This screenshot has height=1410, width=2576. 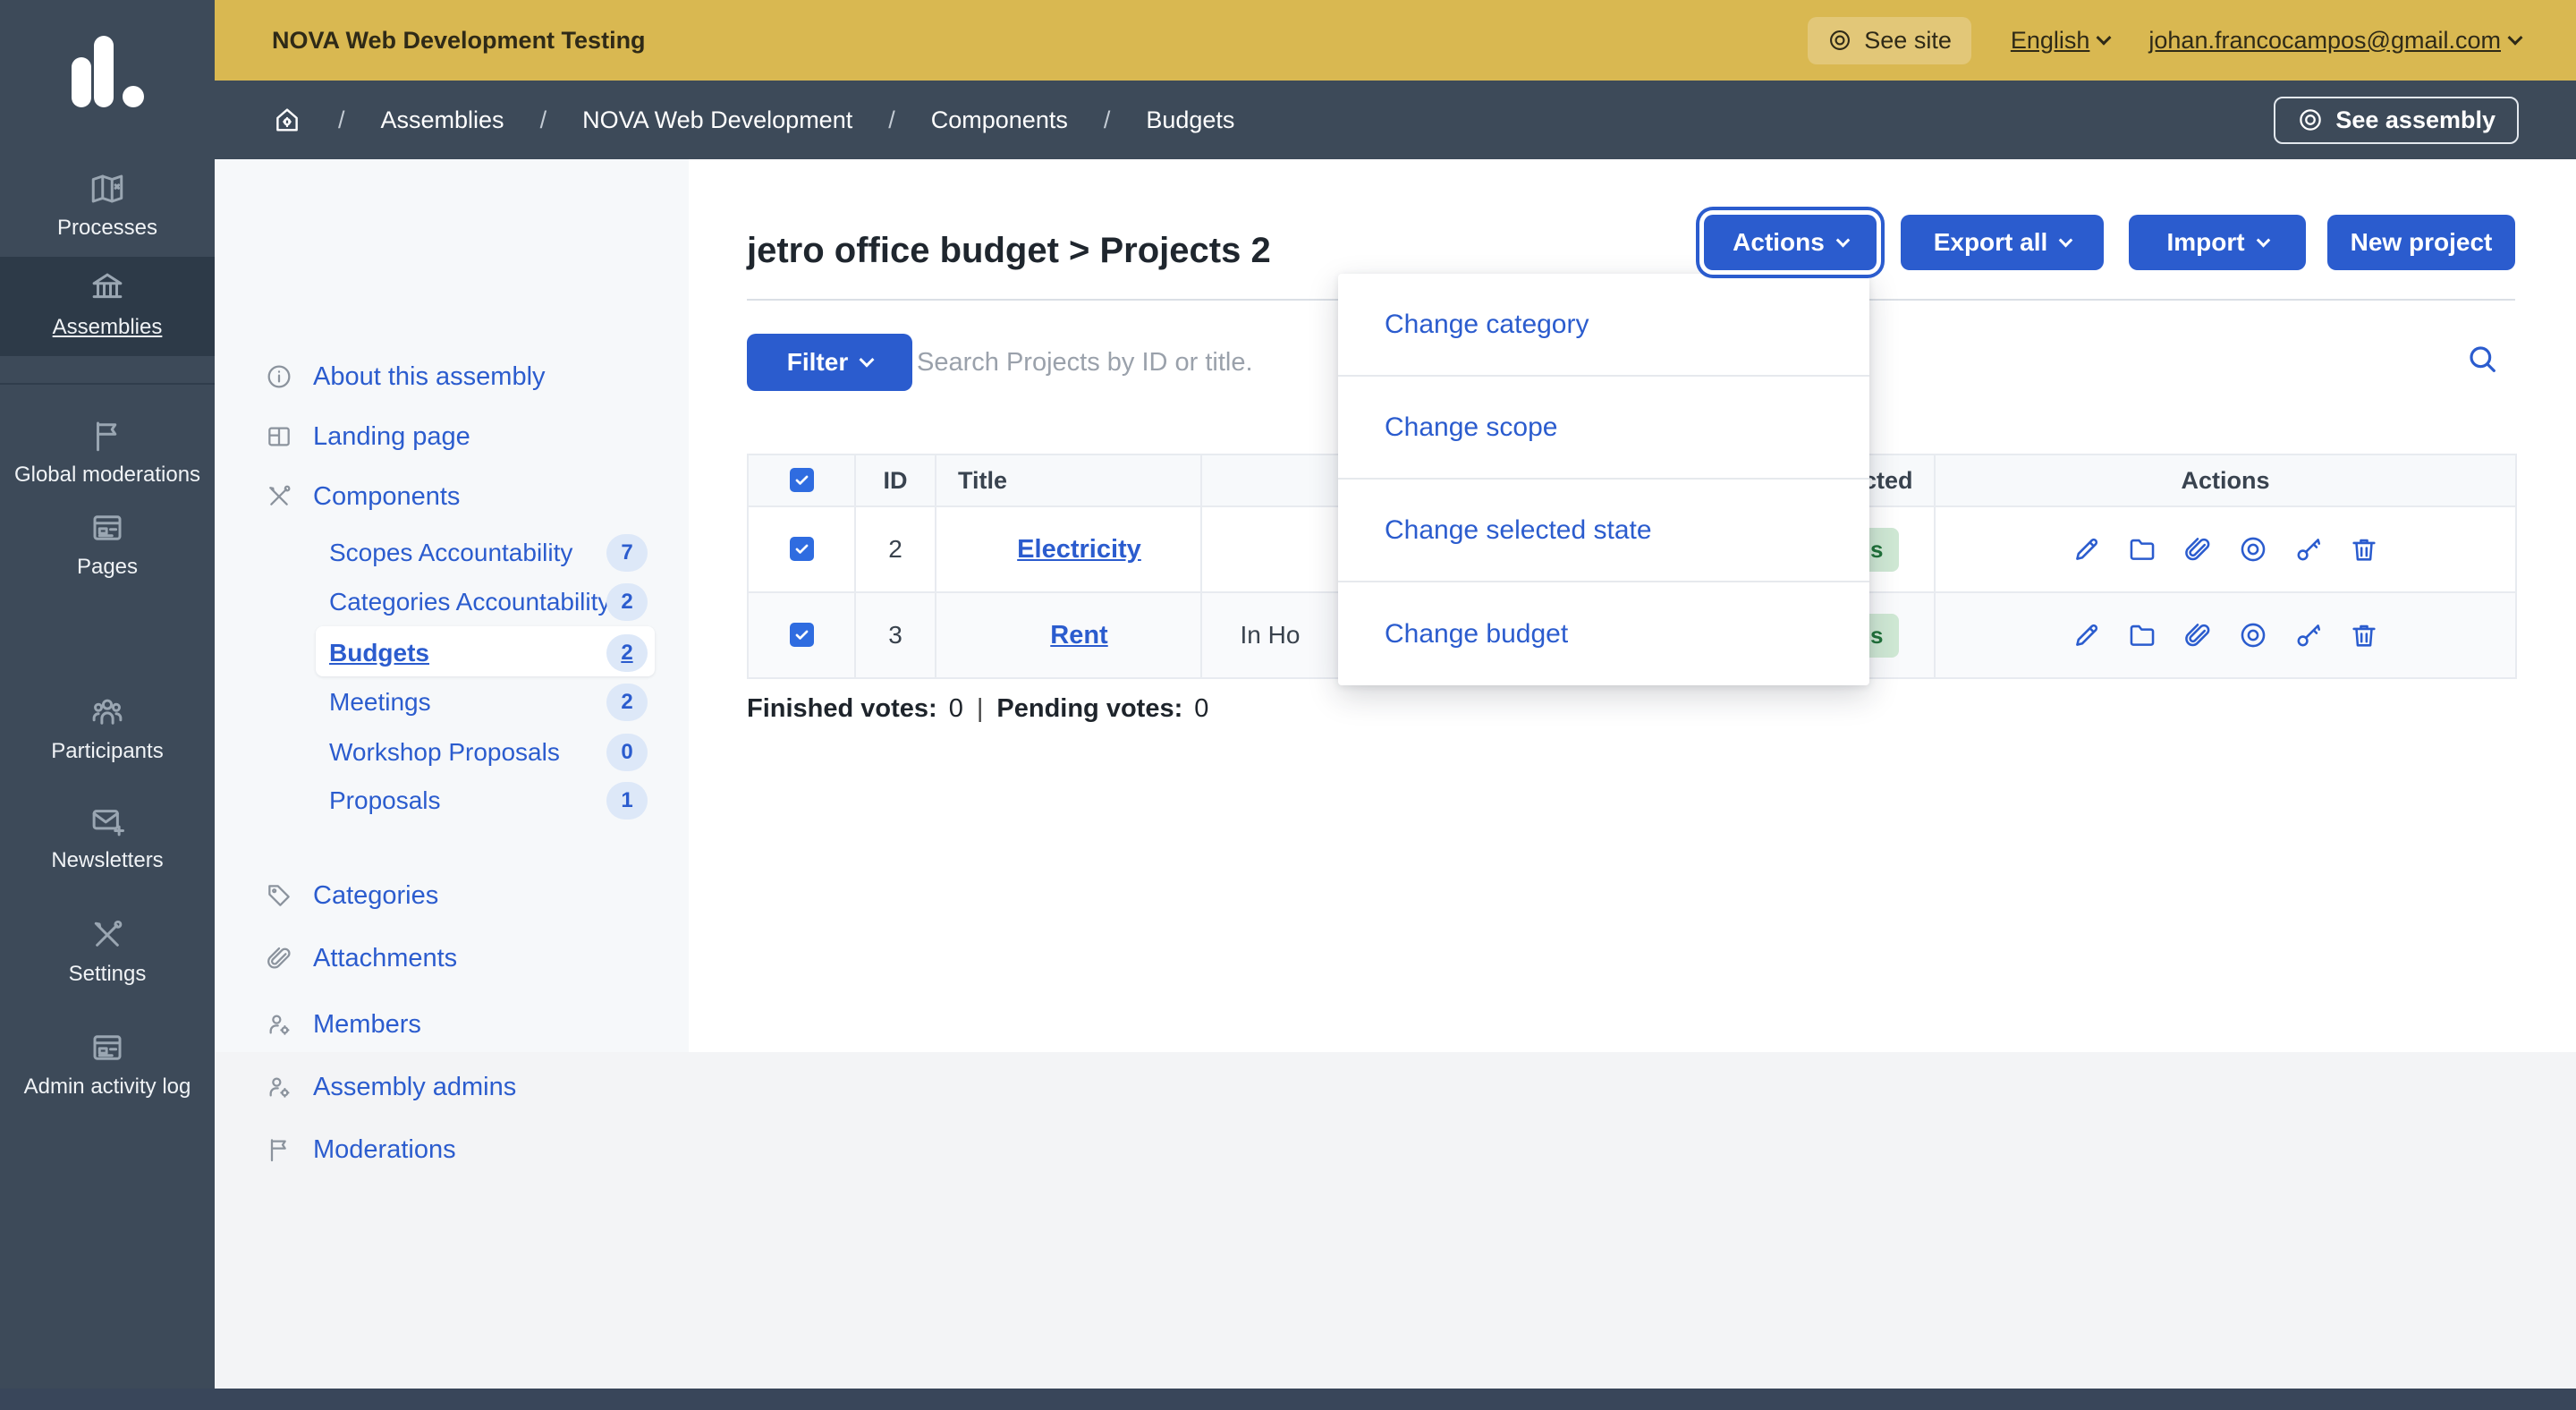 What do you see at coordinates (895, 635) in the screenshot?
I see `project-id: 3` at bounding box center [895, 635].